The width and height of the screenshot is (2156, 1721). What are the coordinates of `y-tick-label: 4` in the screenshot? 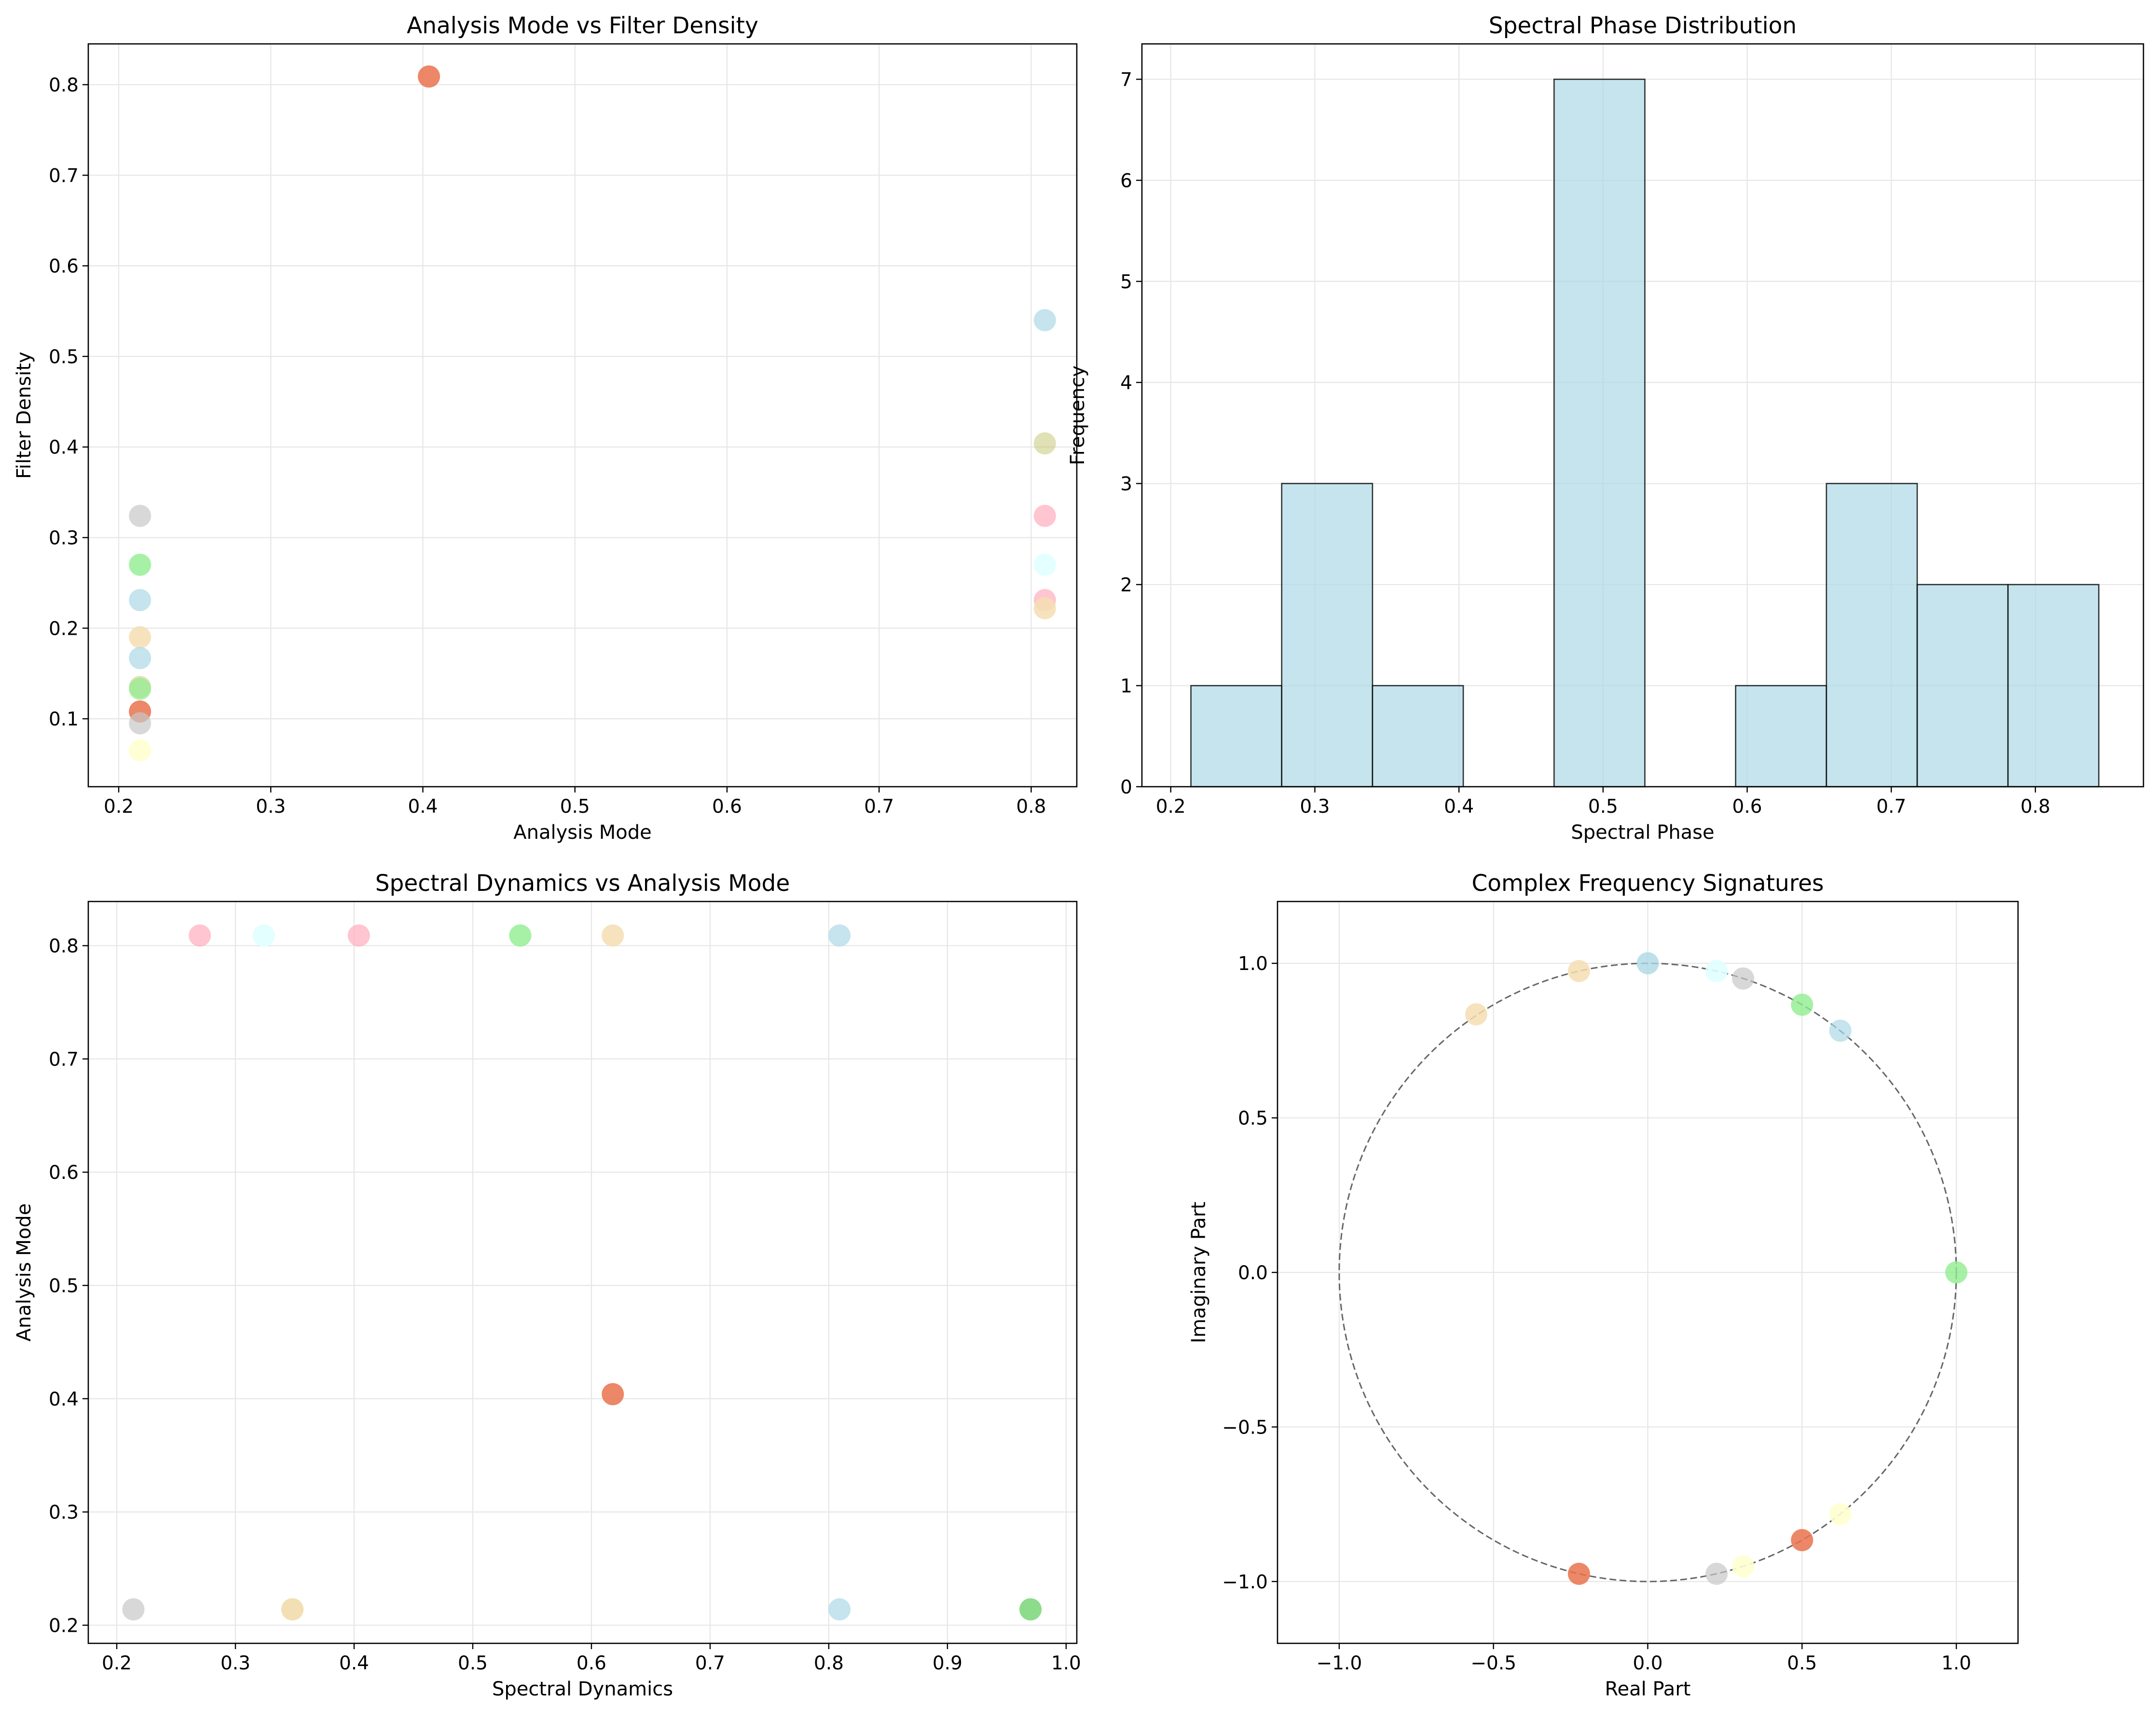 It's located at (1126, 383).